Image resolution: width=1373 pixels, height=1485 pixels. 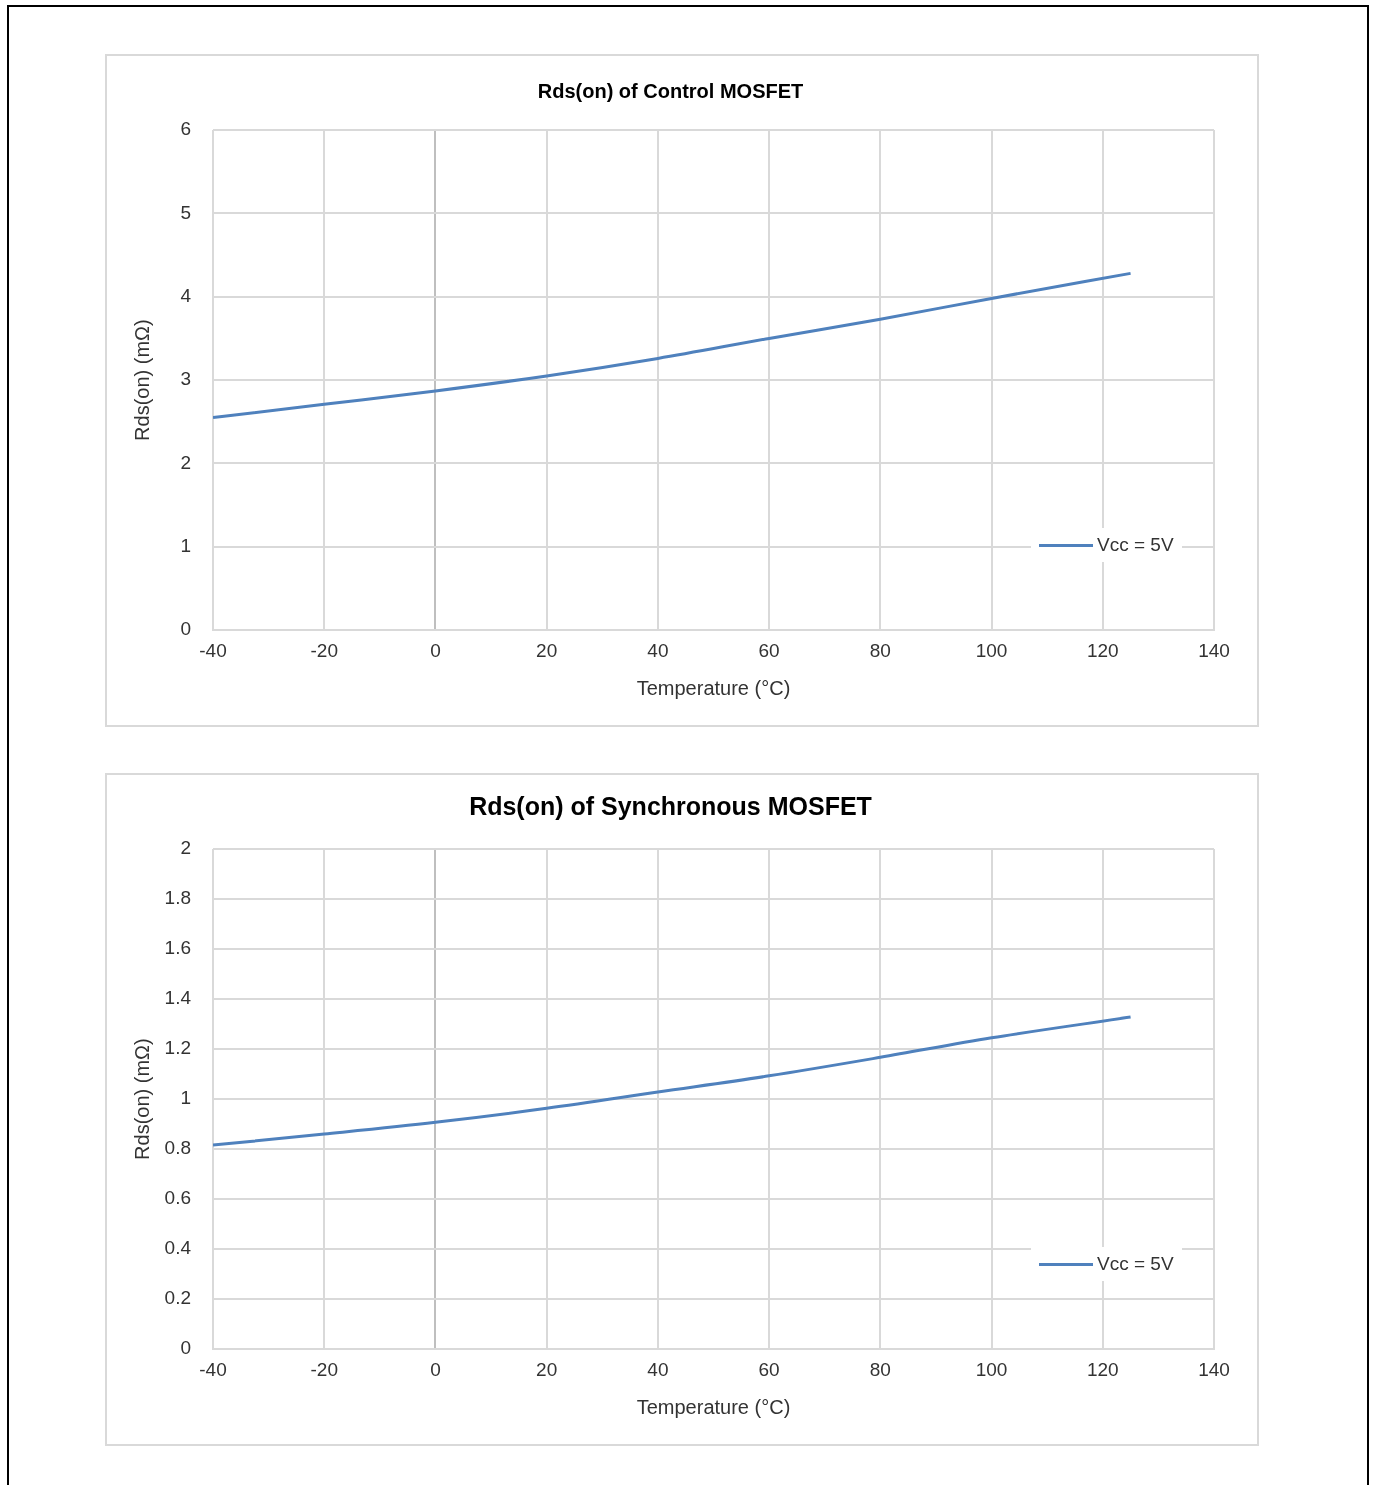 I want to click on chart-title: Rds(on) of Synchronous MOSFET, so click(x=670, y=805).